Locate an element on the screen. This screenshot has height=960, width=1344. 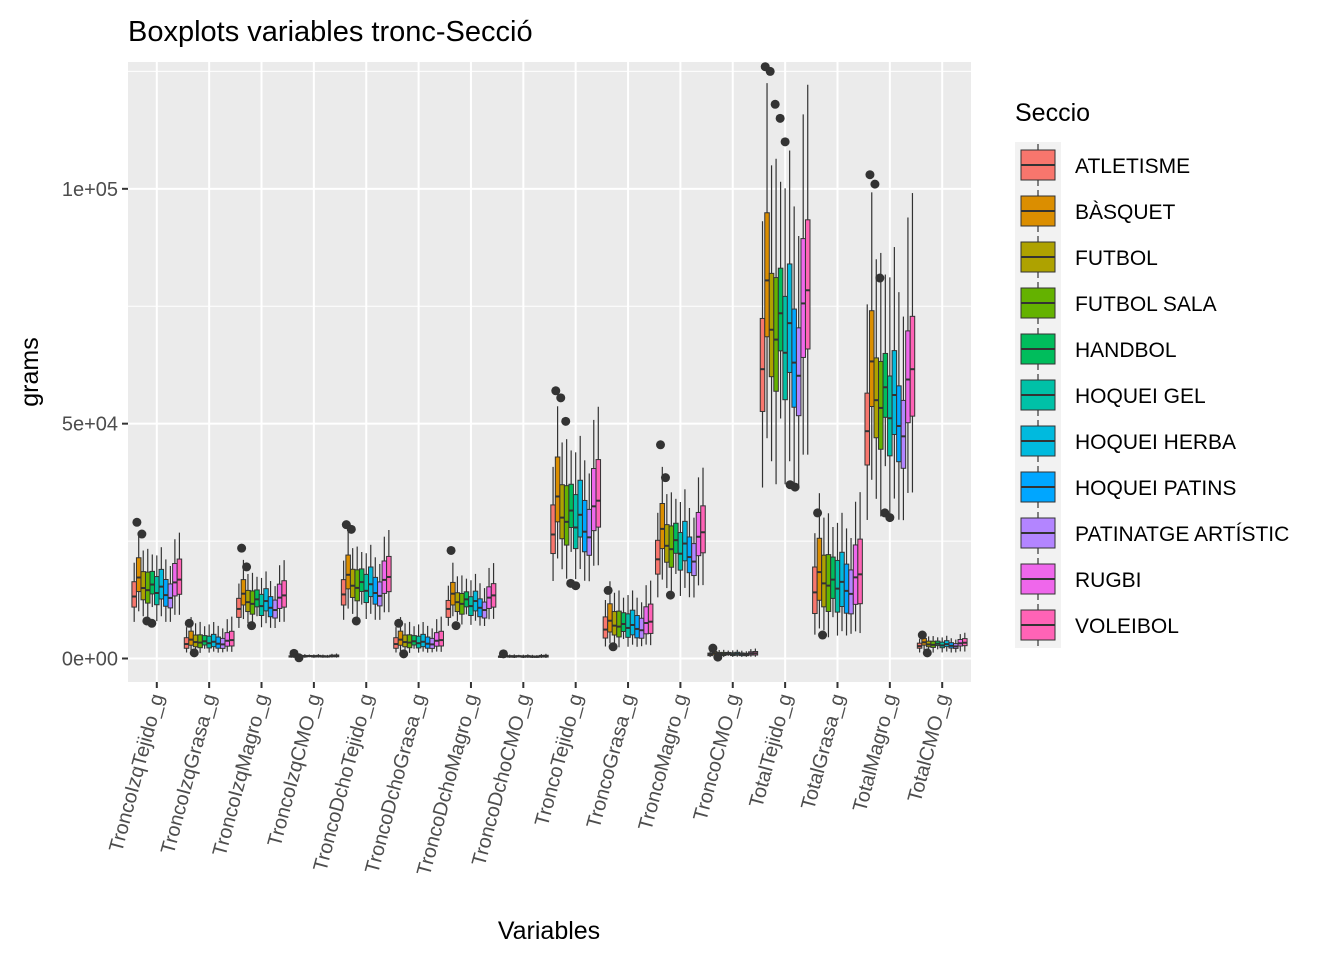
box-TroncoIzqGrasa_g-RUGBI is located at coordinates (227, 635).